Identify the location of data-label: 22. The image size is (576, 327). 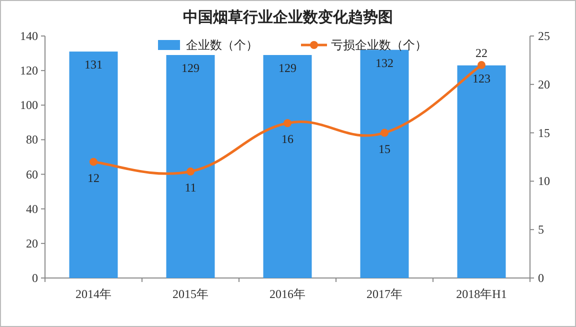
(482, 53).